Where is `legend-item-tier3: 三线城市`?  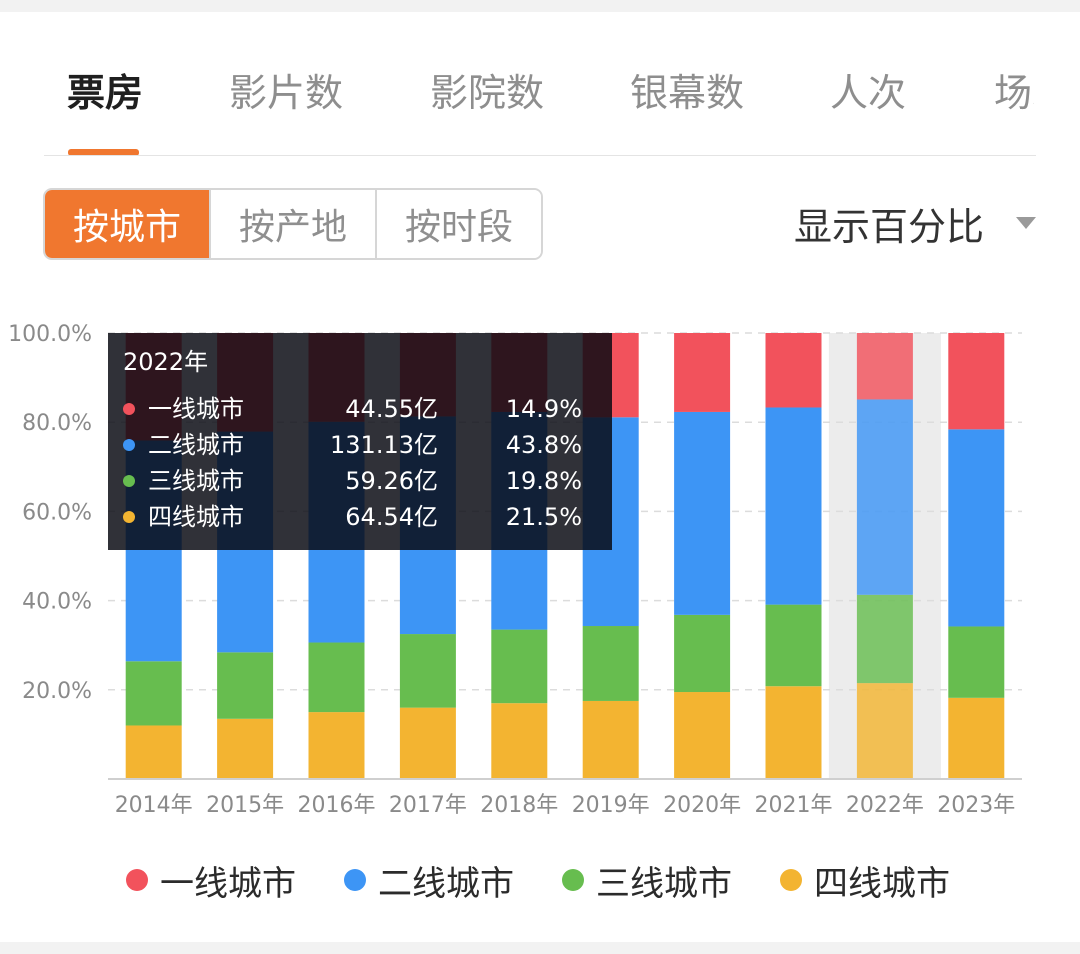
legend-item-tier3: 三线城市 is located at coordinates (647, 880).